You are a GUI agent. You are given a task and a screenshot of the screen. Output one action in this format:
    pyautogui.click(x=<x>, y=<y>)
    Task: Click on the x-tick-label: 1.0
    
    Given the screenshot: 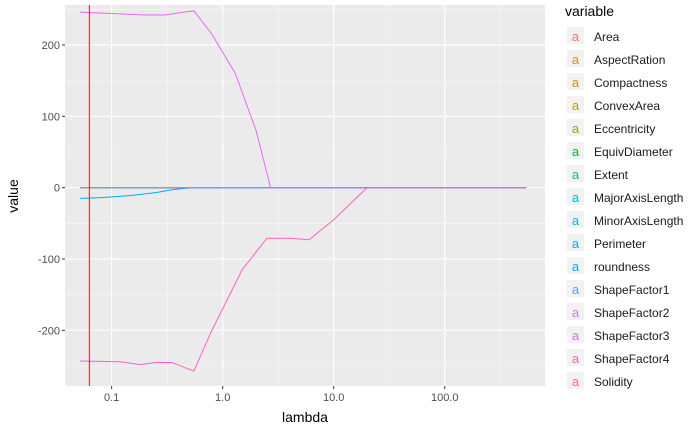 What is the action you would take?
    pyautogui.click(x=222, y=398)
    